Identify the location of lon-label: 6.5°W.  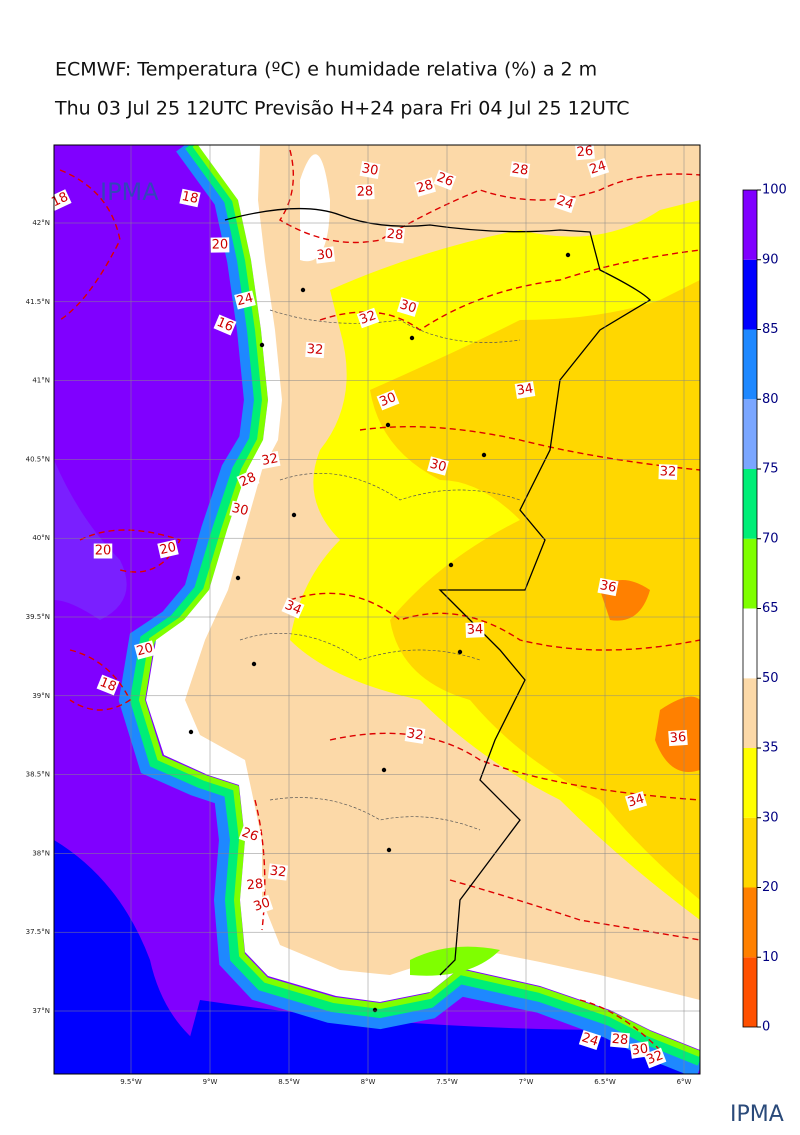
(605, 1082).